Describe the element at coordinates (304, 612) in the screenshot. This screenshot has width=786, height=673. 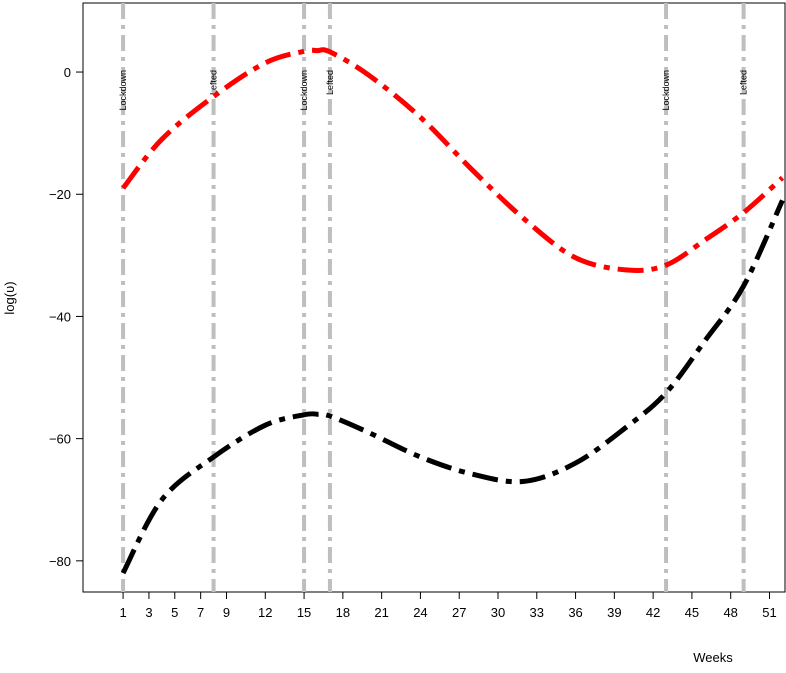
I see `x-tick-label: 15` at that location.